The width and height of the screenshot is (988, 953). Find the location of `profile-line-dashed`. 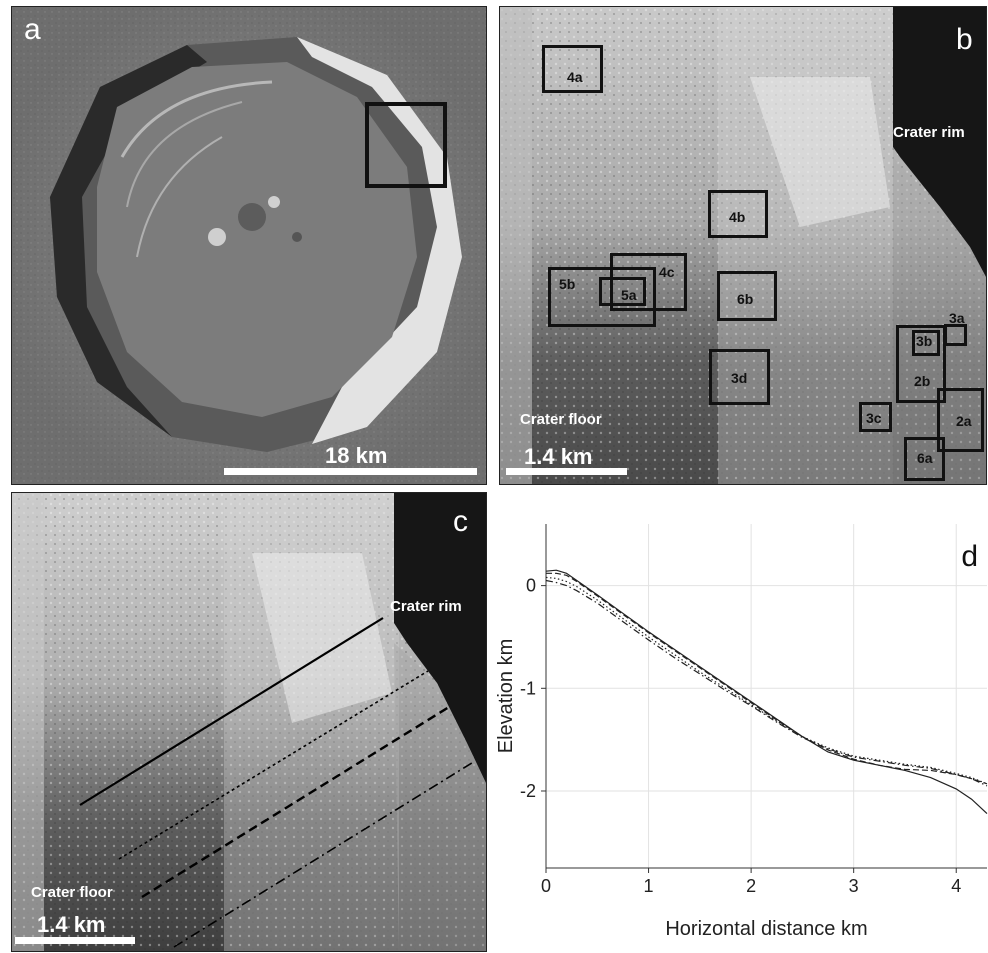

profile-line-dashed is located at coordinates (295, 802).